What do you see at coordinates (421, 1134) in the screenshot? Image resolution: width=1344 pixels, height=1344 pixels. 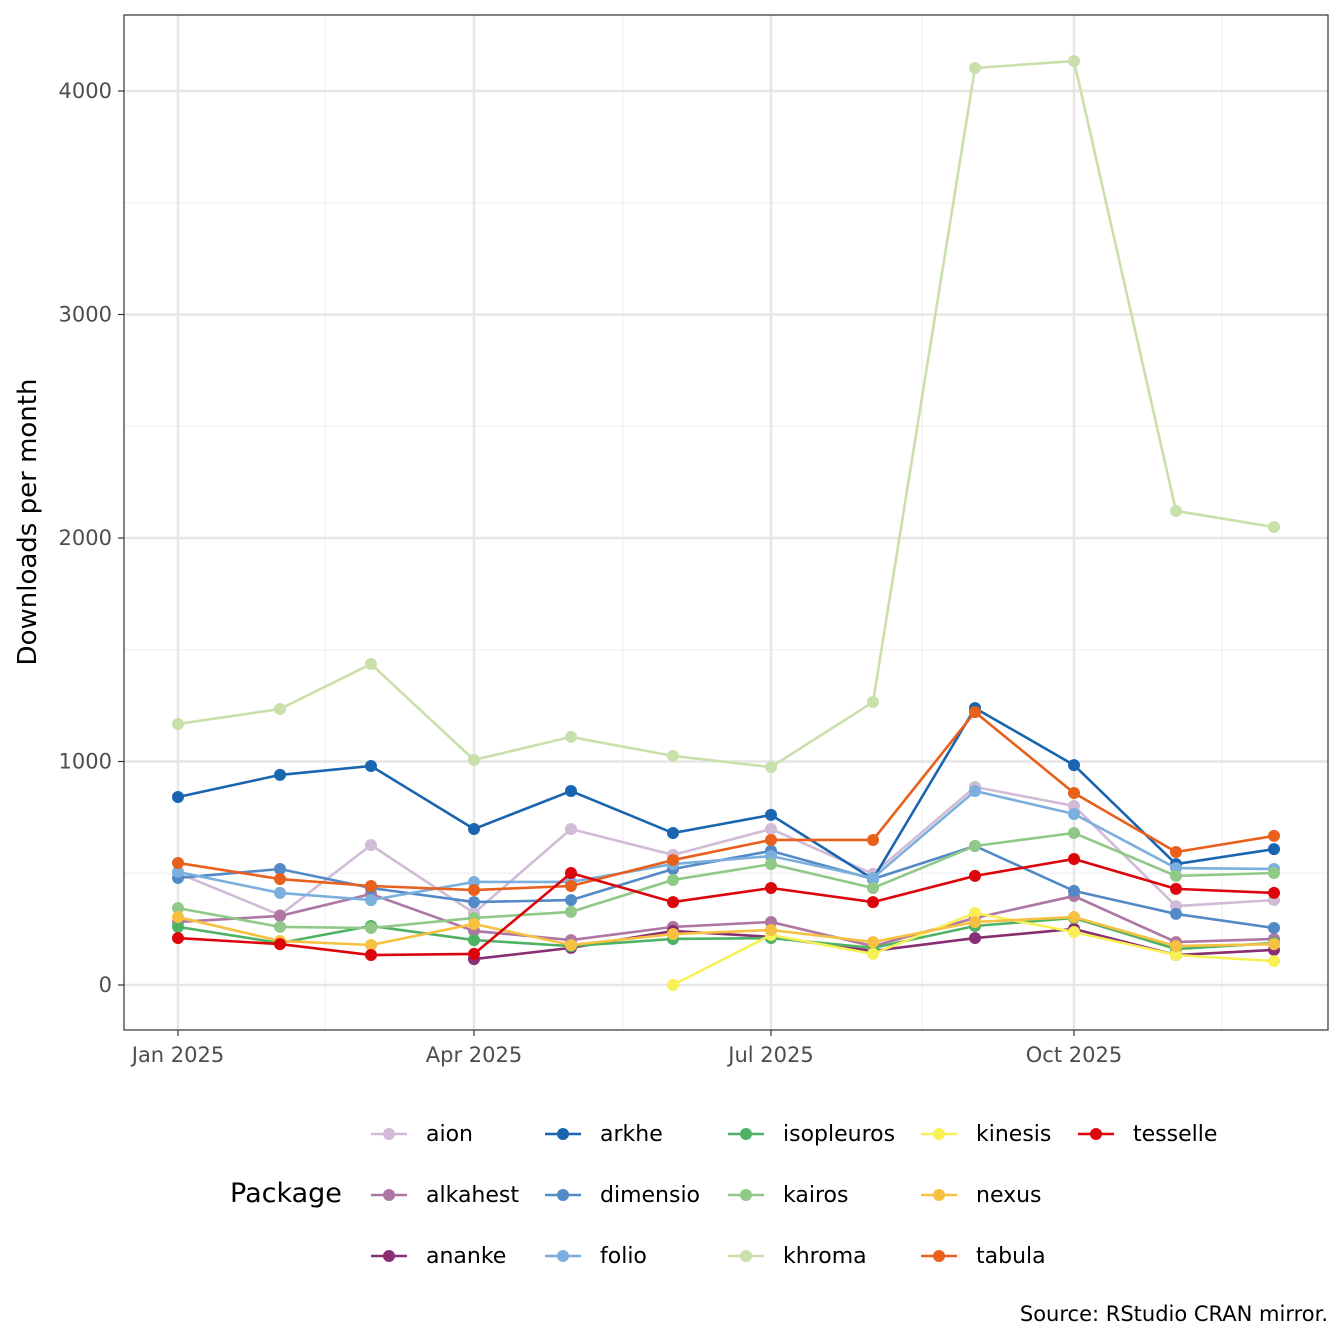 I see `legend-item-aion: aion` at bounding box center [421, 1134].